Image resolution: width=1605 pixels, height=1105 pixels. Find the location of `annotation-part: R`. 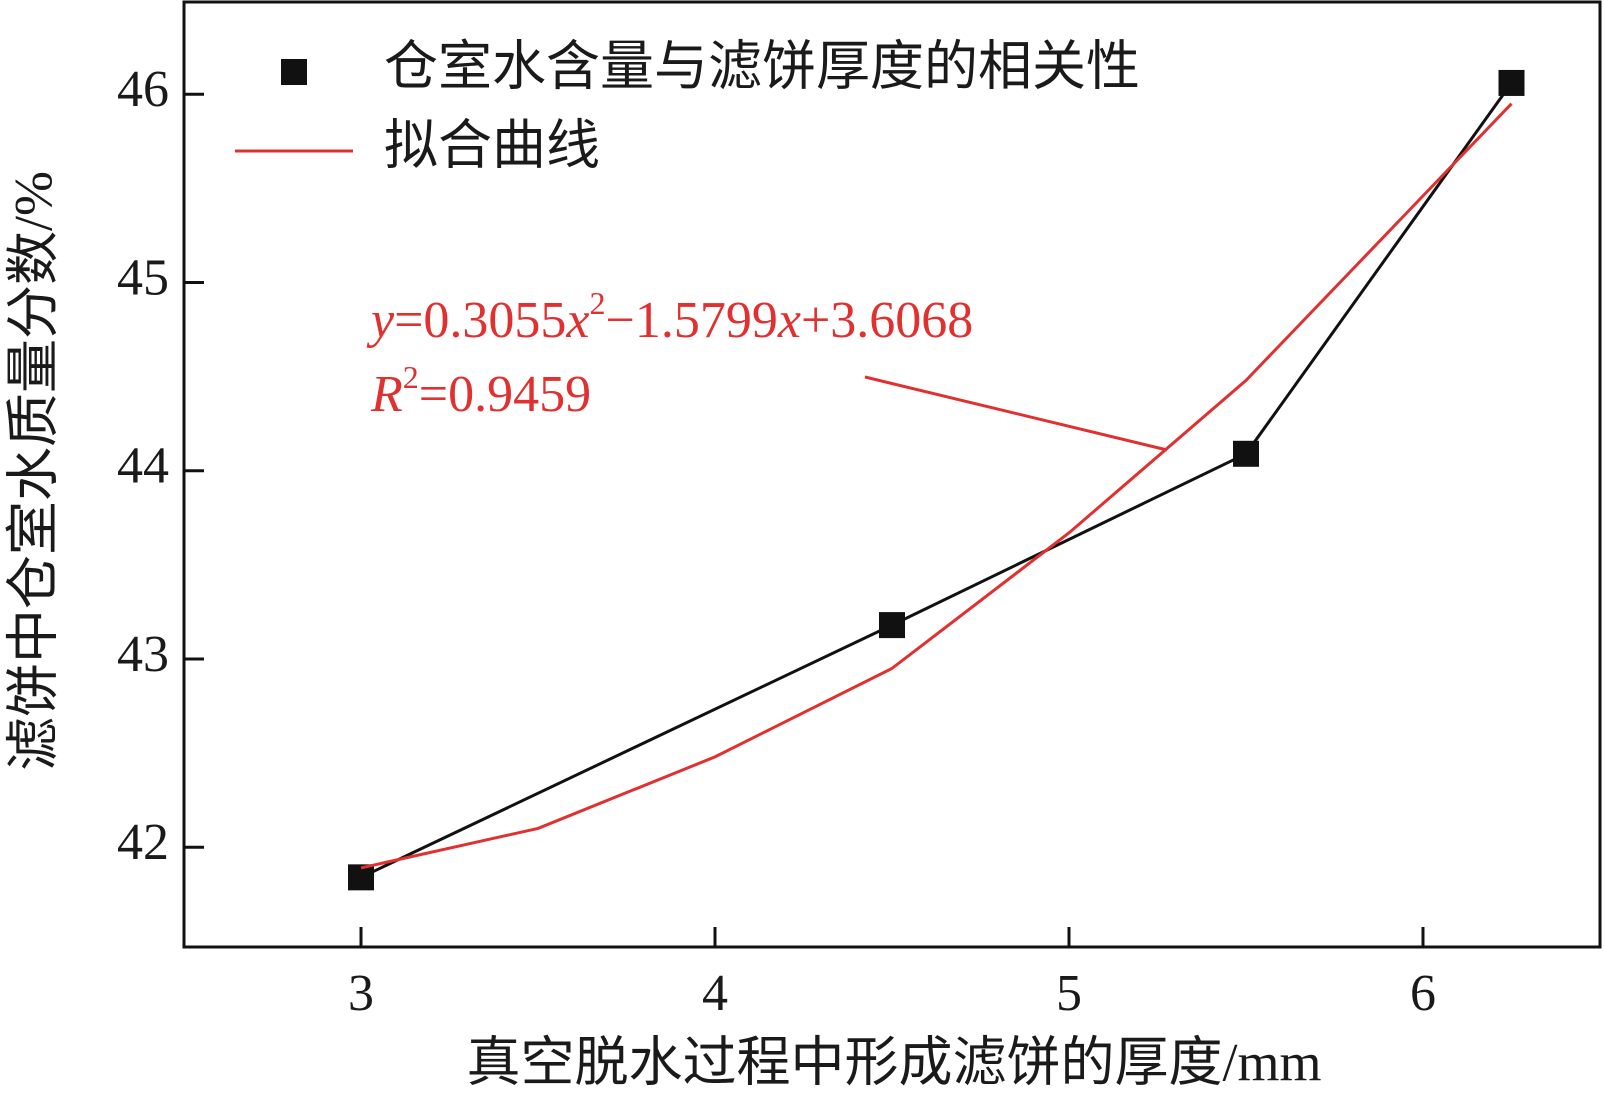

annotation-part: R is located at coordinates (386, 394).